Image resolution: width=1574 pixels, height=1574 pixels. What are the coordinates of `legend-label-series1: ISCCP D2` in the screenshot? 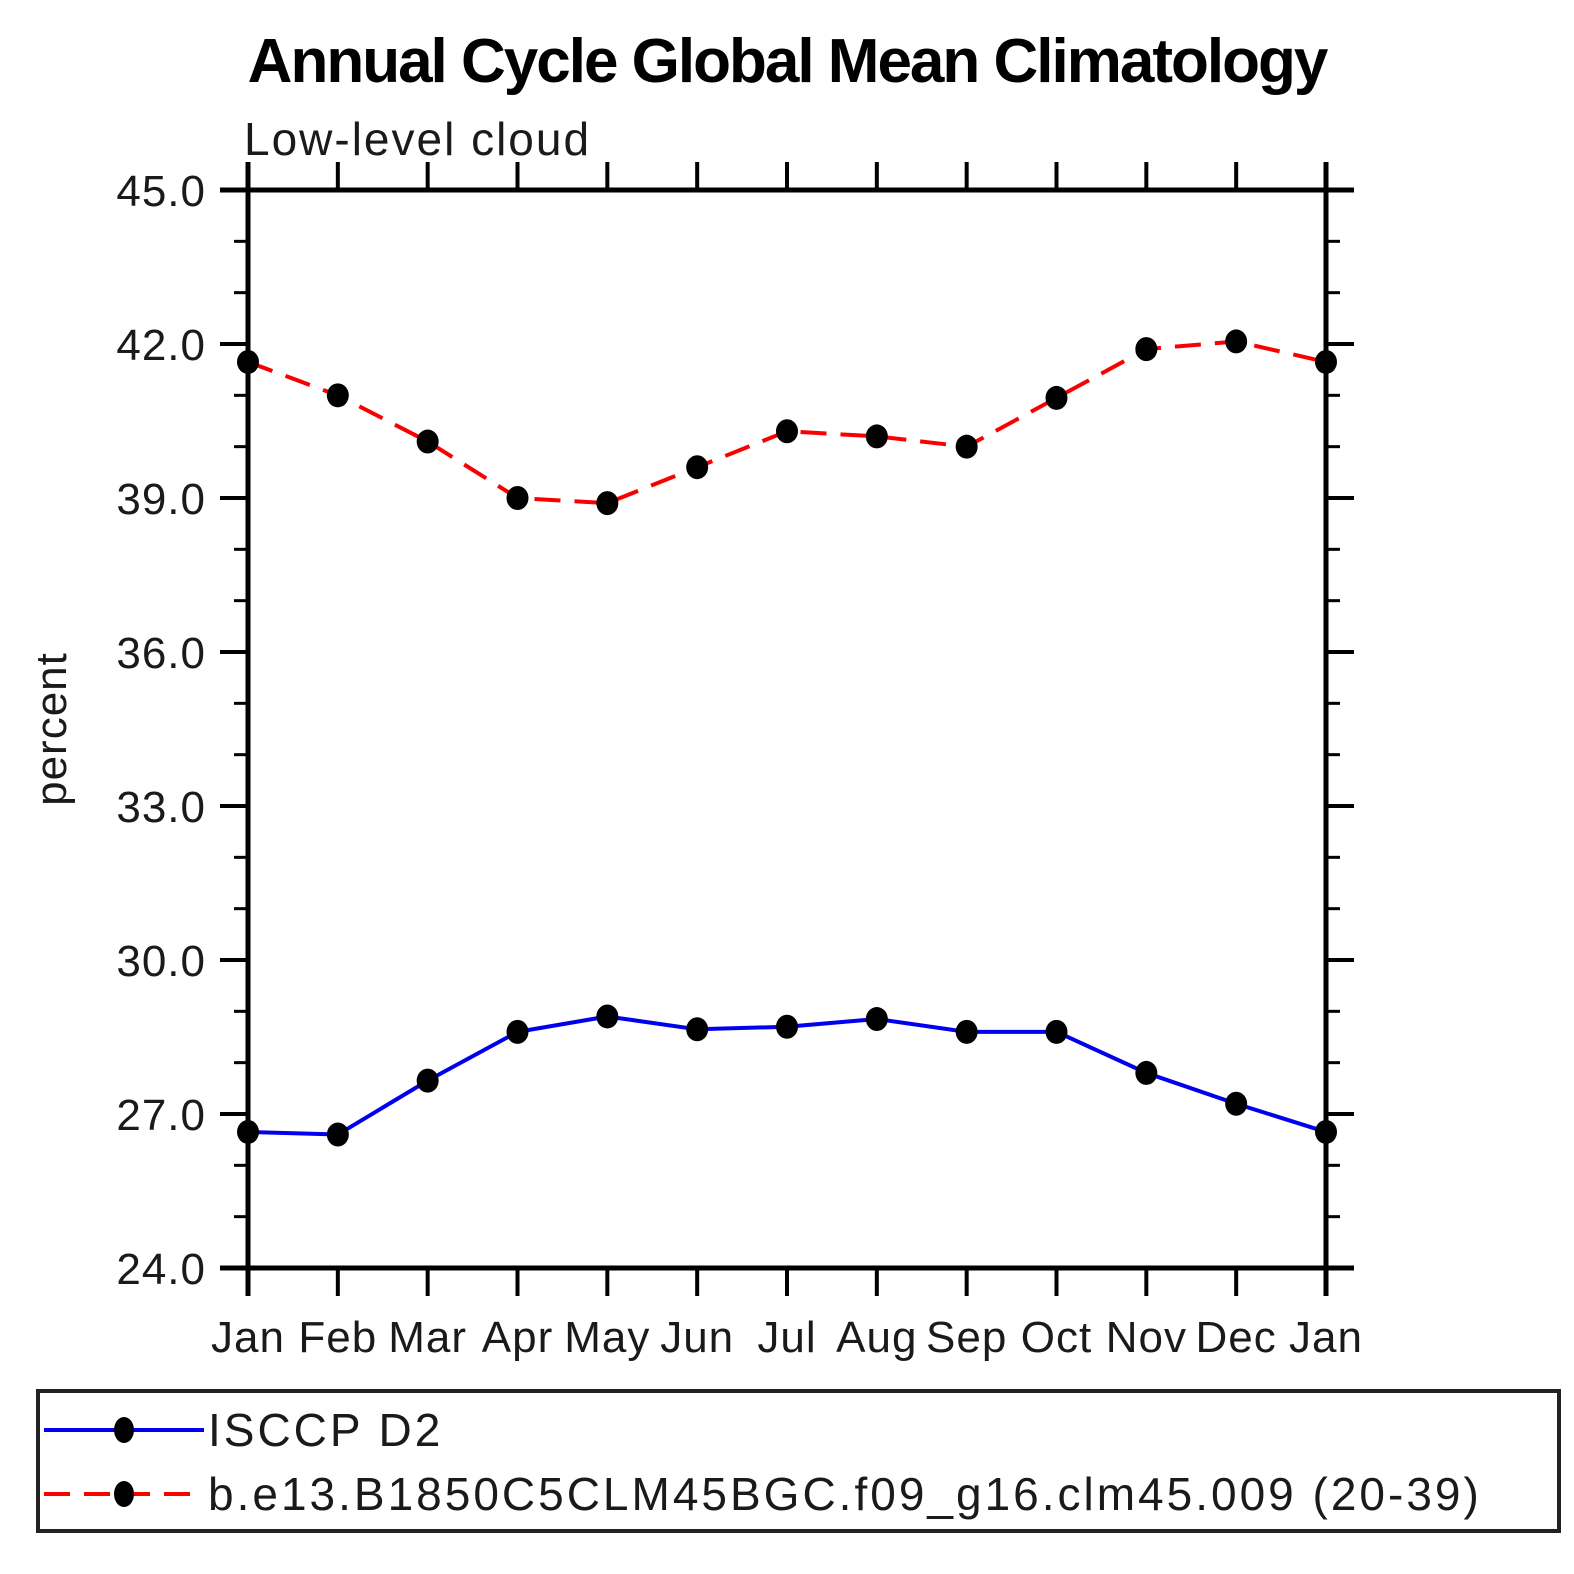 It's located at (326, 1430).